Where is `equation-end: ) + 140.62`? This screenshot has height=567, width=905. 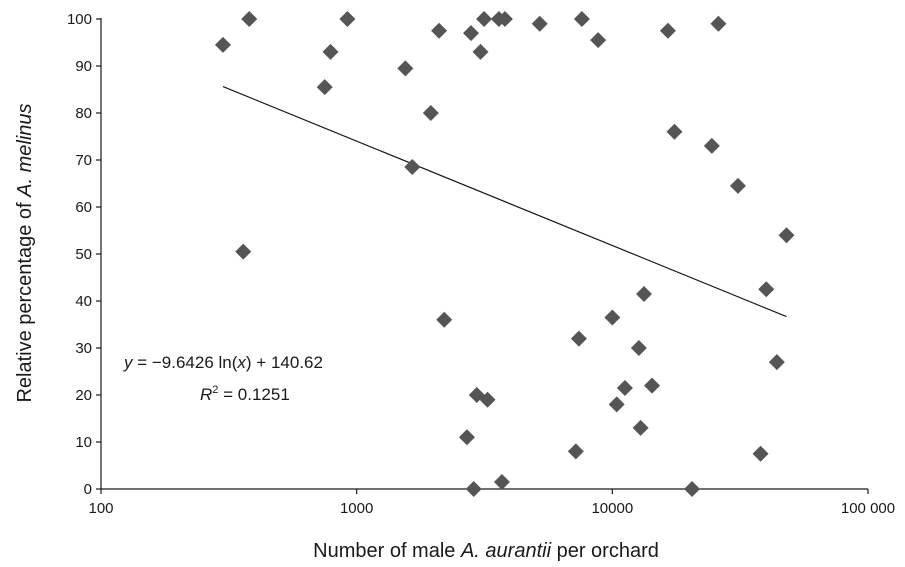 equation-end: ) + 140.62 is located at coordinates (284, 362).